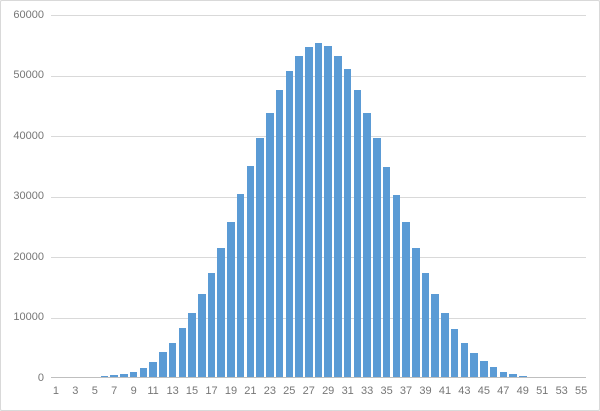 Image resolution: width=600 pixels, height=411 pixels. Describe the element at coordinates (328, 391) in the screenshot. I see `x-tick-label-29: 29` at that location.